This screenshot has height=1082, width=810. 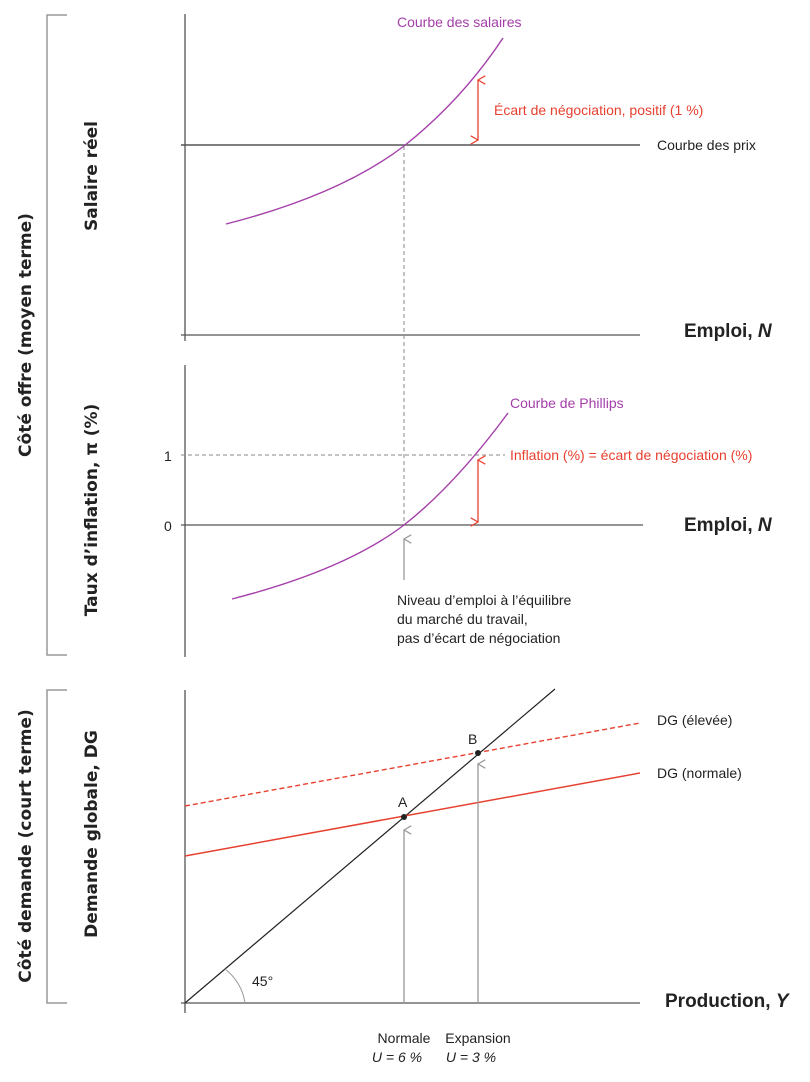 I want to click on inflation-rate-label: Taux d’inflation, π (%), so click(x=92, y=510).